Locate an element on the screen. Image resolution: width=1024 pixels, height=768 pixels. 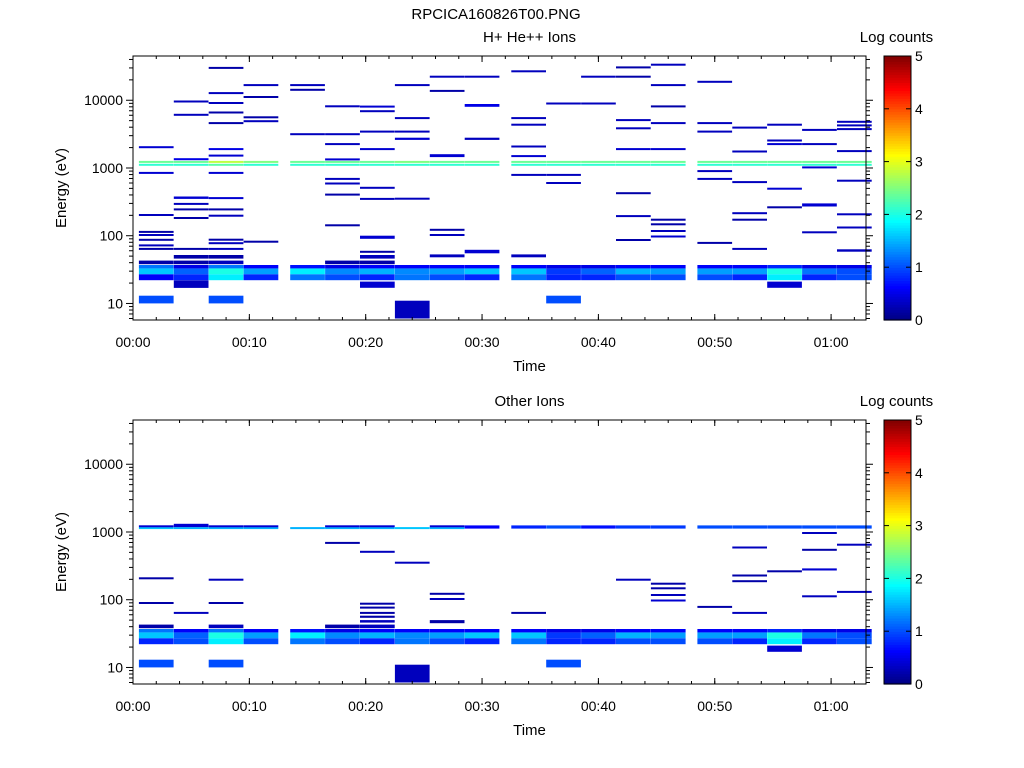
colorbar-frame is located at coordinates (897, 552).